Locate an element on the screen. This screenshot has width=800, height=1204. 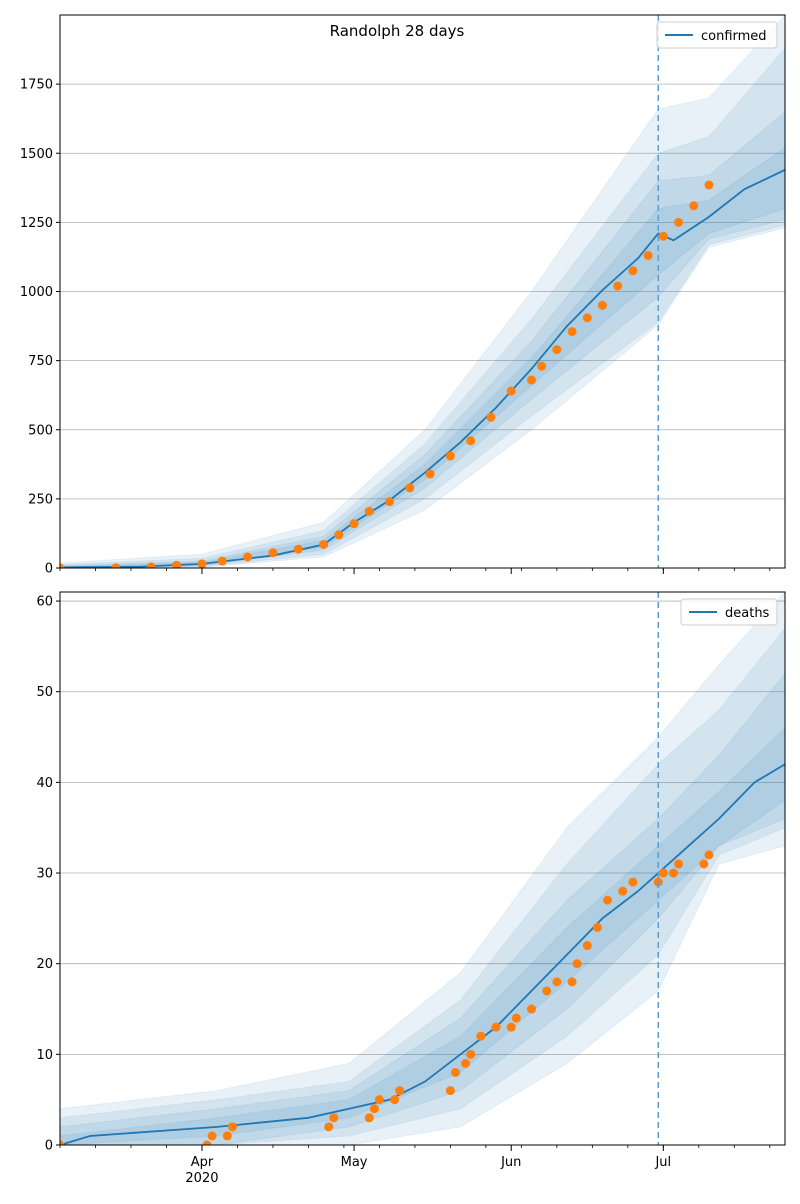
legend: confirmed is located at coordinates (717, 35).